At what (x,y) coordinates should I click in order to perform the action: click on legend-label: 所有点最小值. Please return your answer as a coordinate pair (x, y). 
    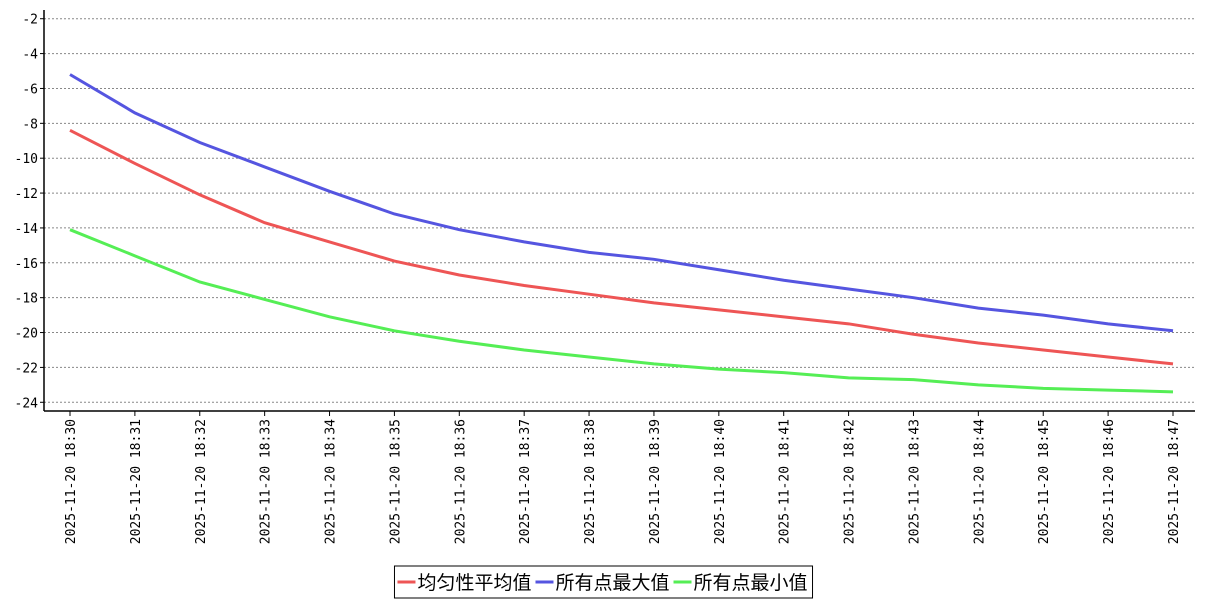
    Looking at the image, I should click on (751, 583).